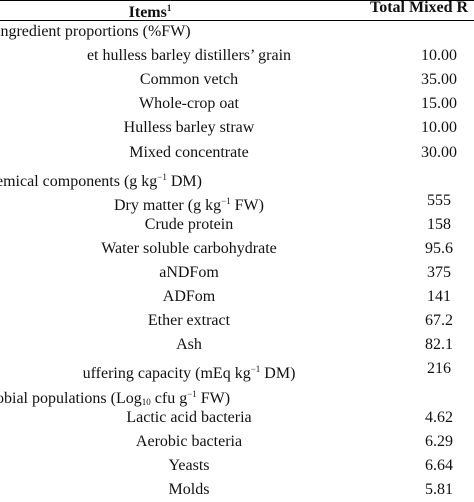 The image size is (474, 502). I want to click on item-value: 67.2, so click(439, 321).